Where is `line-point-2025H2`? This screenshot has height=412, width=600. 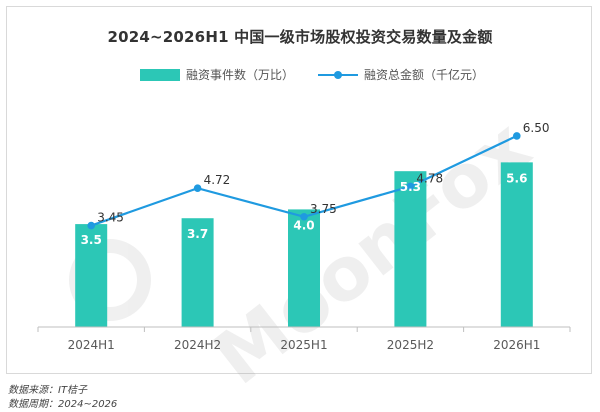
line-point-2025H2 is located at coordinates (410, 186).